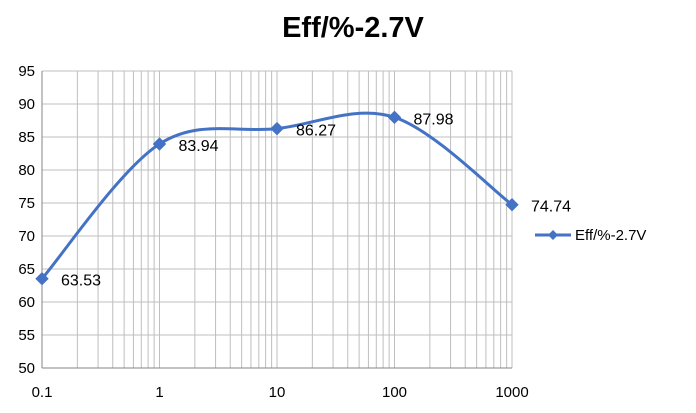 This screenshot has height=413, width=696. What do you see at coordinates (26, 170) in the screenshot?
I see `y-tick-label: 80` at bounding box center [26, 170].